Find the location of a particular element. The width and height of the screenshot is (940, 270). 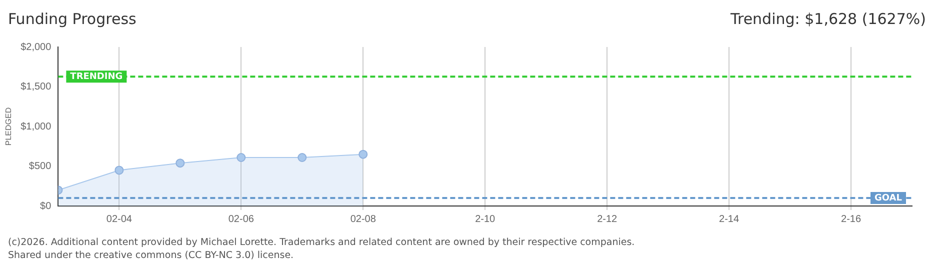

x-tick-label: 2-16 is located at coordinates (851, 219).